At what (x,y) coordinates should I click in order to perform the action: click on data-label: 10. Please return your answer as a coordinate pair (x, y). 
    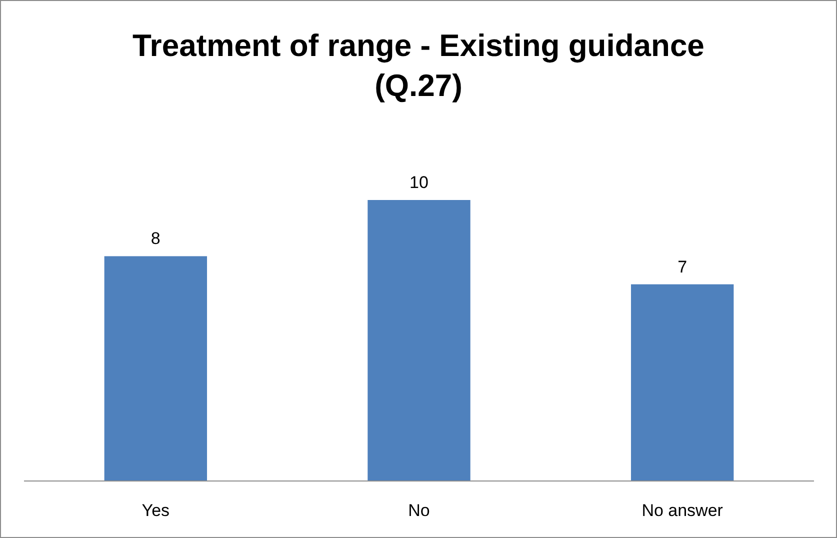
    Looking at the image, I should click on (419, 182).